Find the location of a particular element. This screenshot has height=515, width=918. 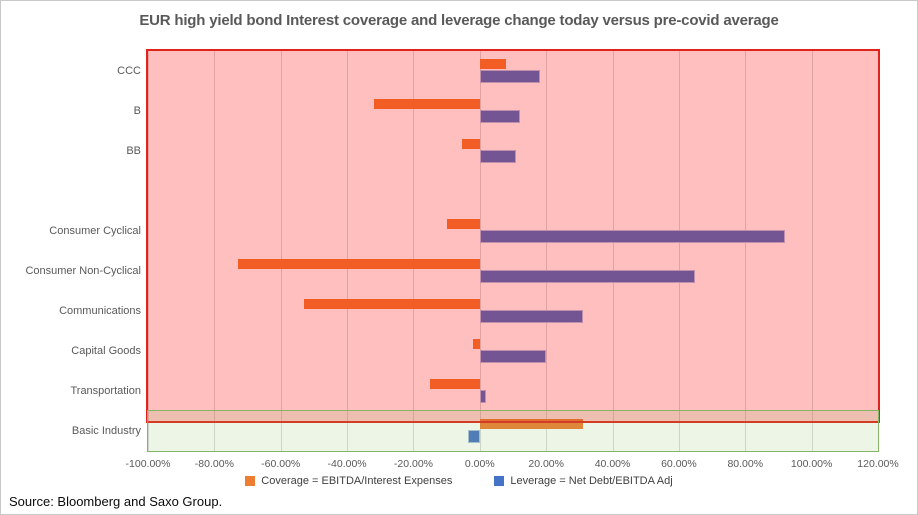

category-label: Transportation is located at coordinates (105, 391).